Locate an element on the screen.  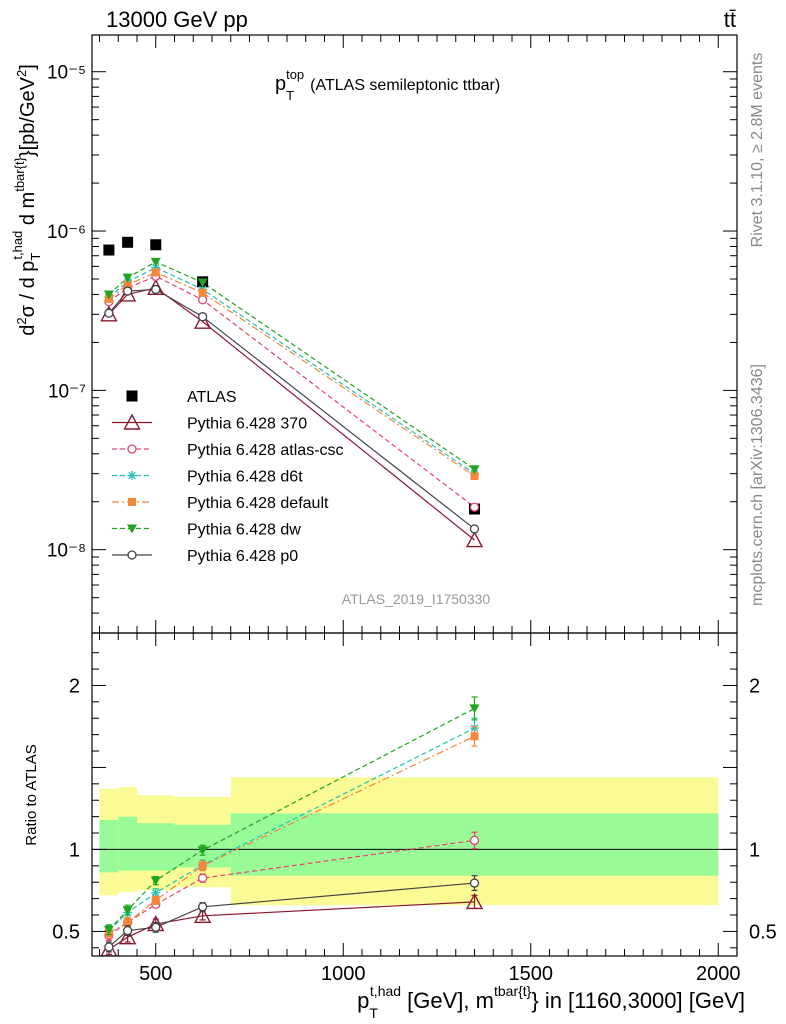
x-tick-label: 500 is located at coordinates (155, 974).